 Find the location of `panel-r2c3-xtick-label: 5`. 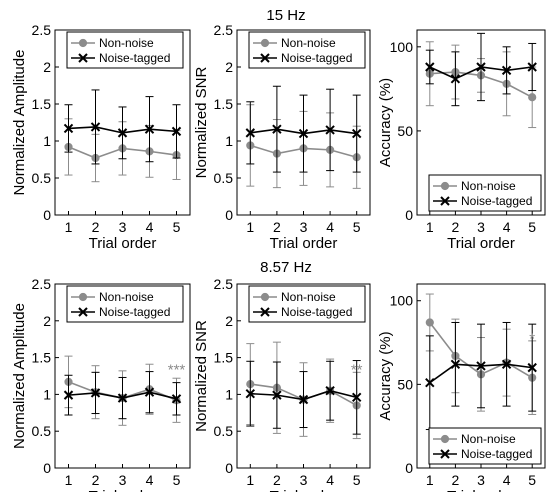

panel-r2c3-xtick-label: 5 is located at coordinates (532, 480).